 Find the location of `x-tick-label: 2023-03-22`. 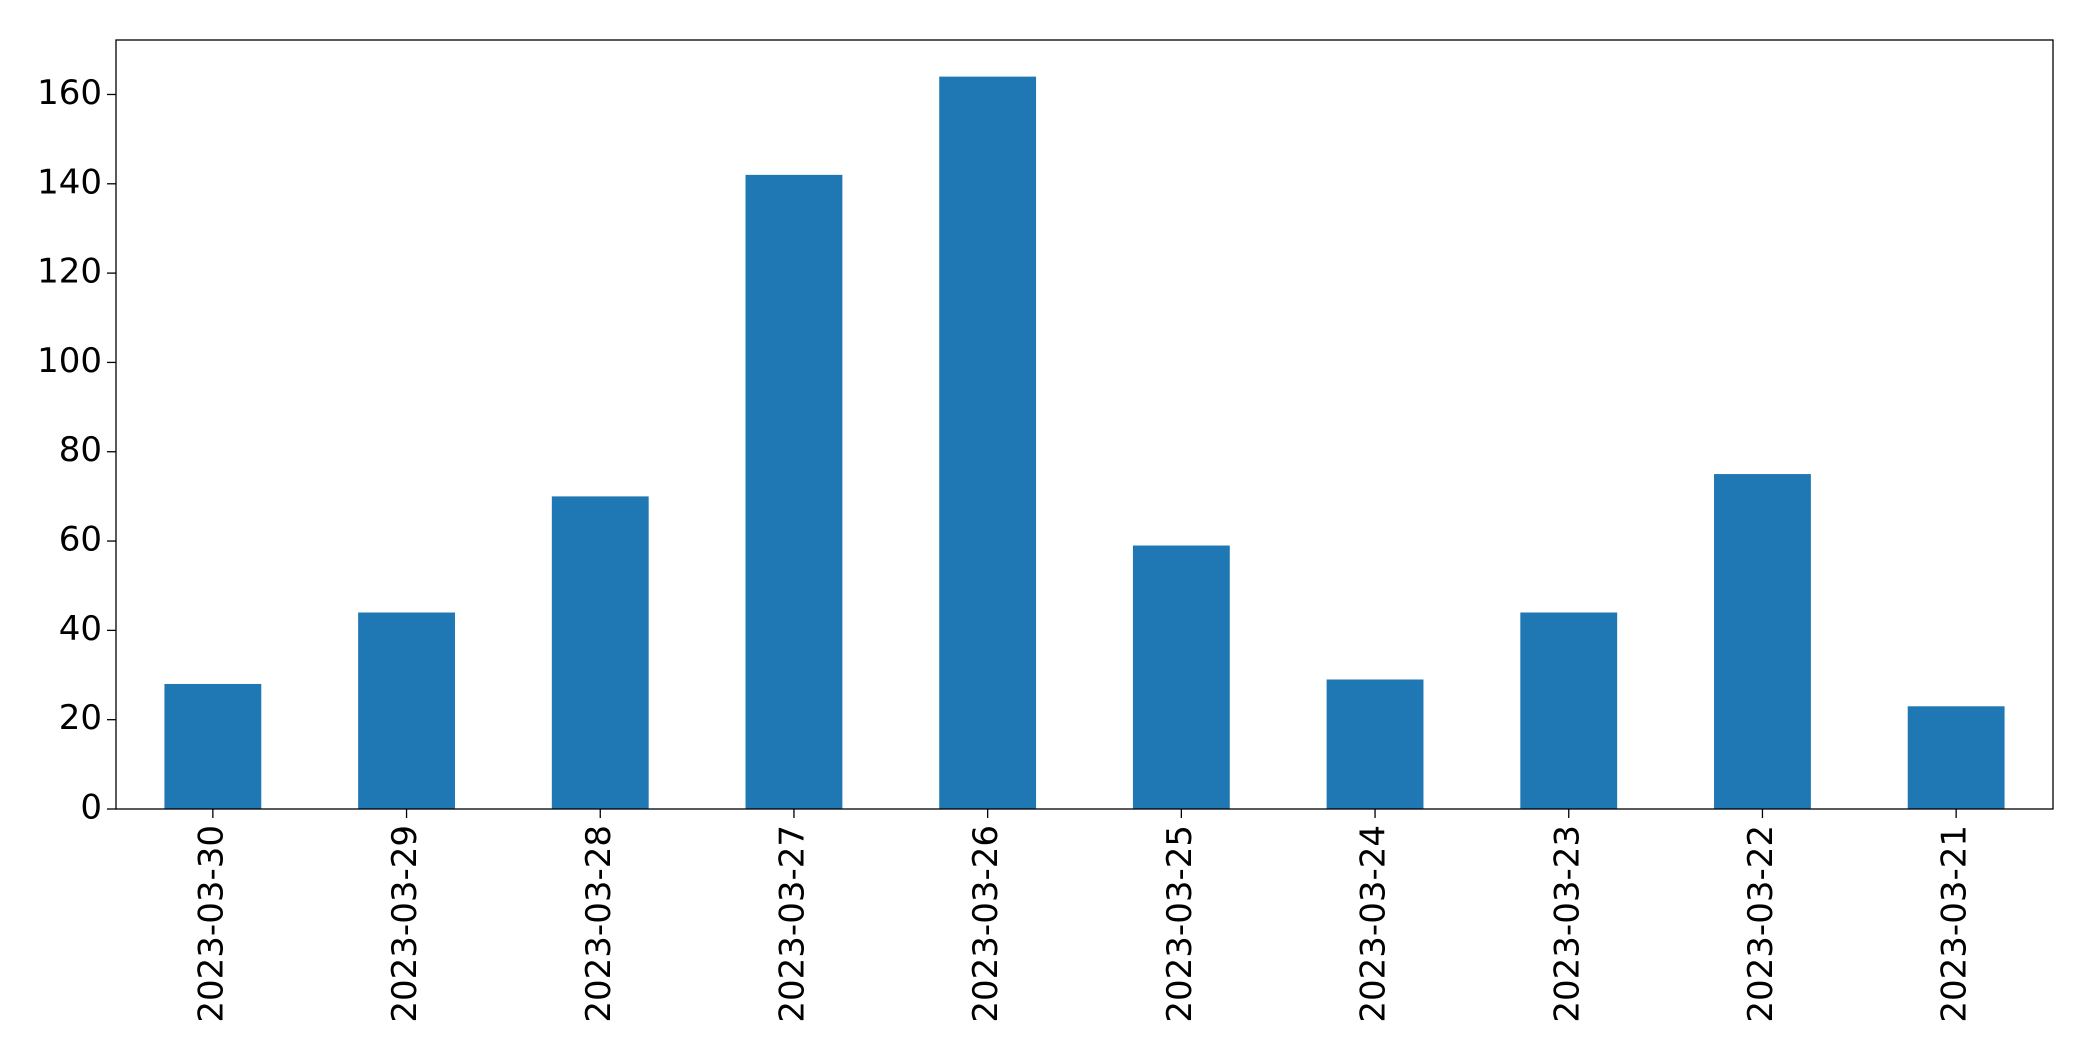

x-tick-label: 2023-03-22 is located at coordinates (1761, 924).